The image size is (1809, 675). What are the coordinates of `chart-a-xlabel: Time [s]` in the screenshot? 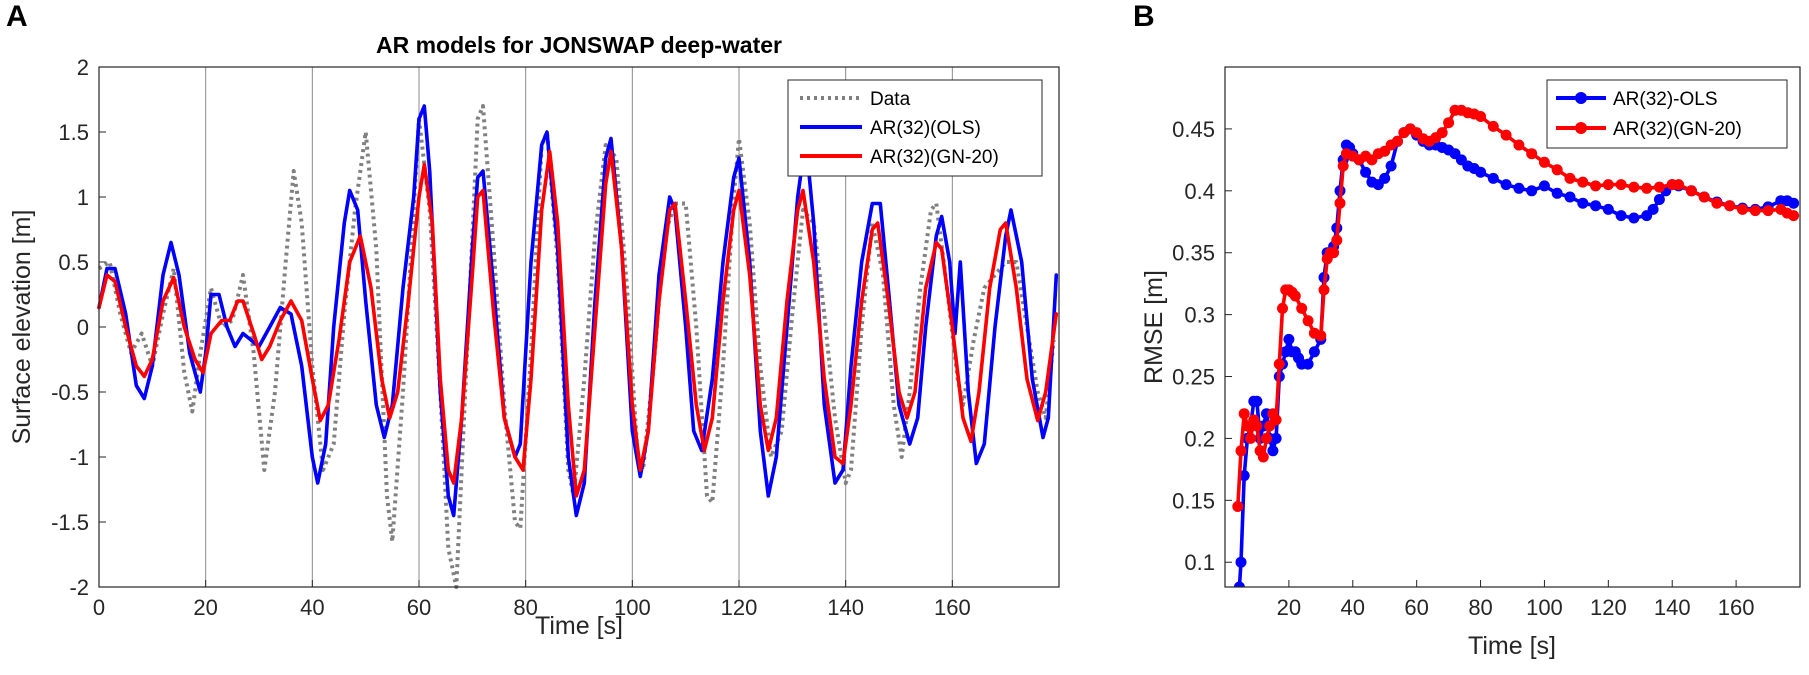 It's located at (579, 626).